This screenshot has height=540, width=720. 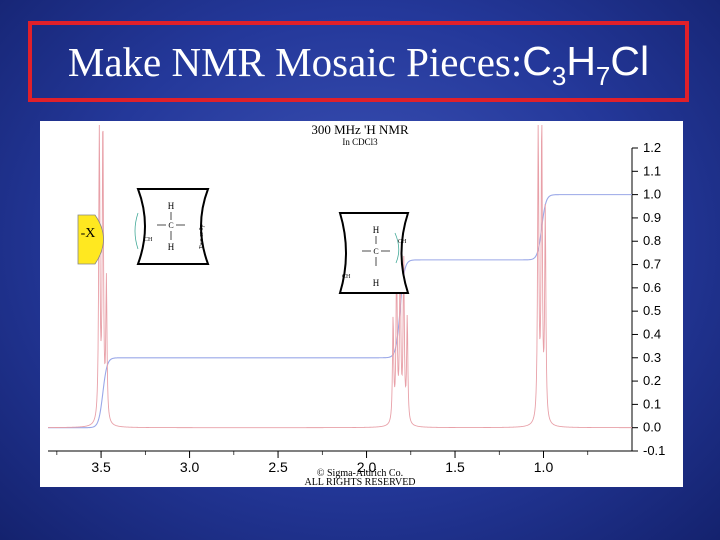 What do you see at coordinates (190, 467) in the screenshot?
I see `x-tick-label: 3.0` at bounding box center [190, 467].